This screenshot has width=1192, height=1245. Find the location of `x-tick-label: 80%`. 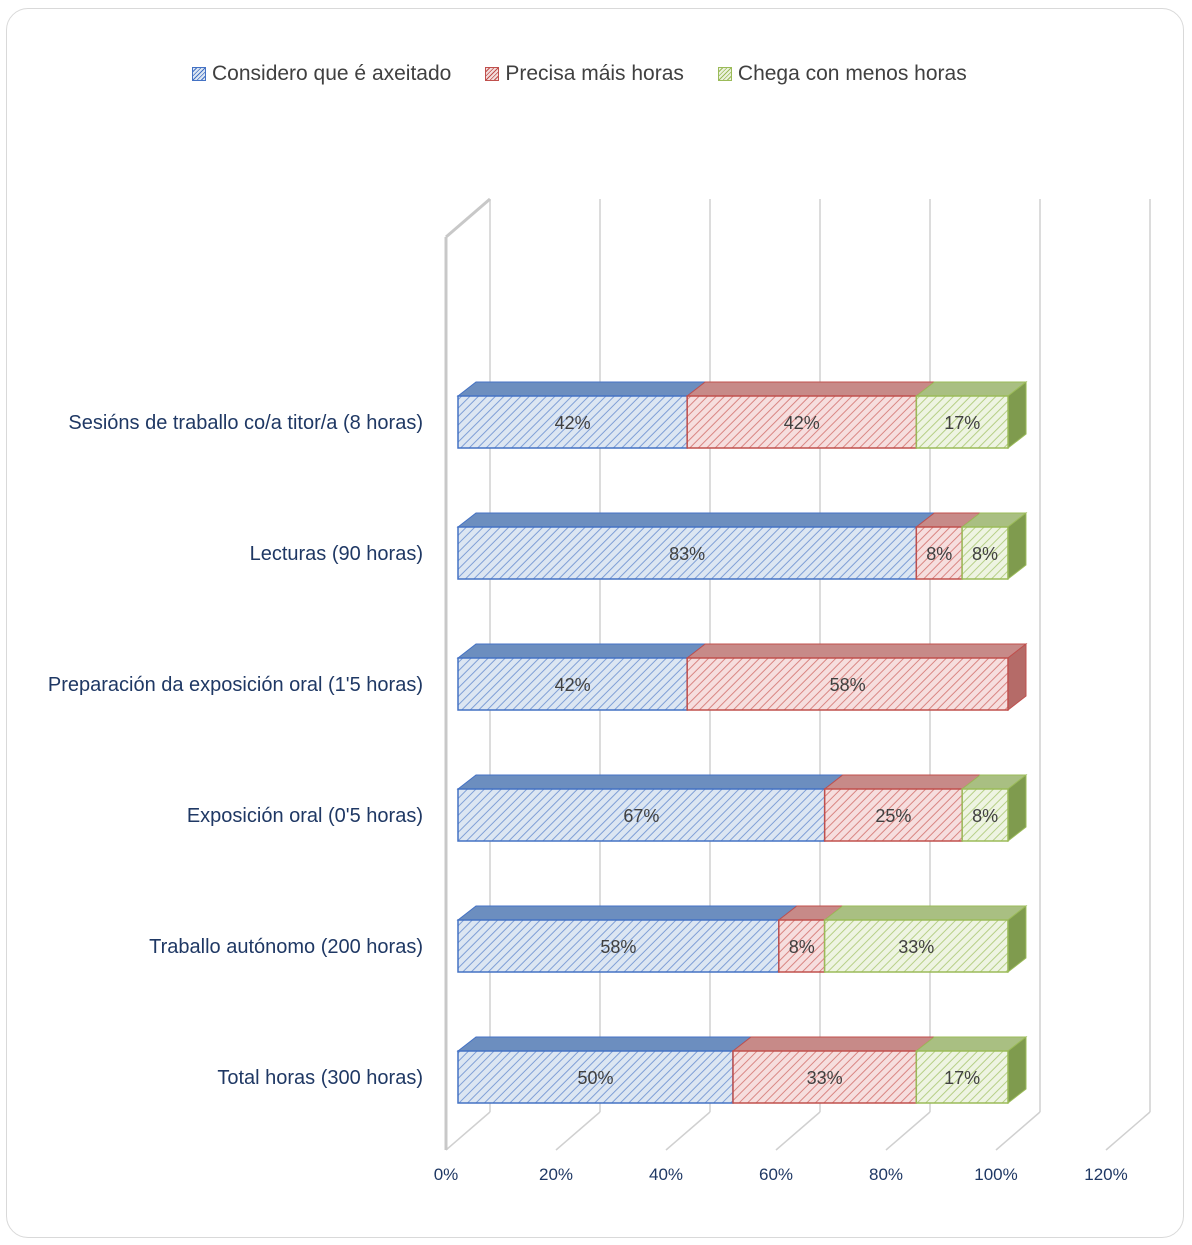

x-tick-label: 80% is located at coordinates (886, 1174).